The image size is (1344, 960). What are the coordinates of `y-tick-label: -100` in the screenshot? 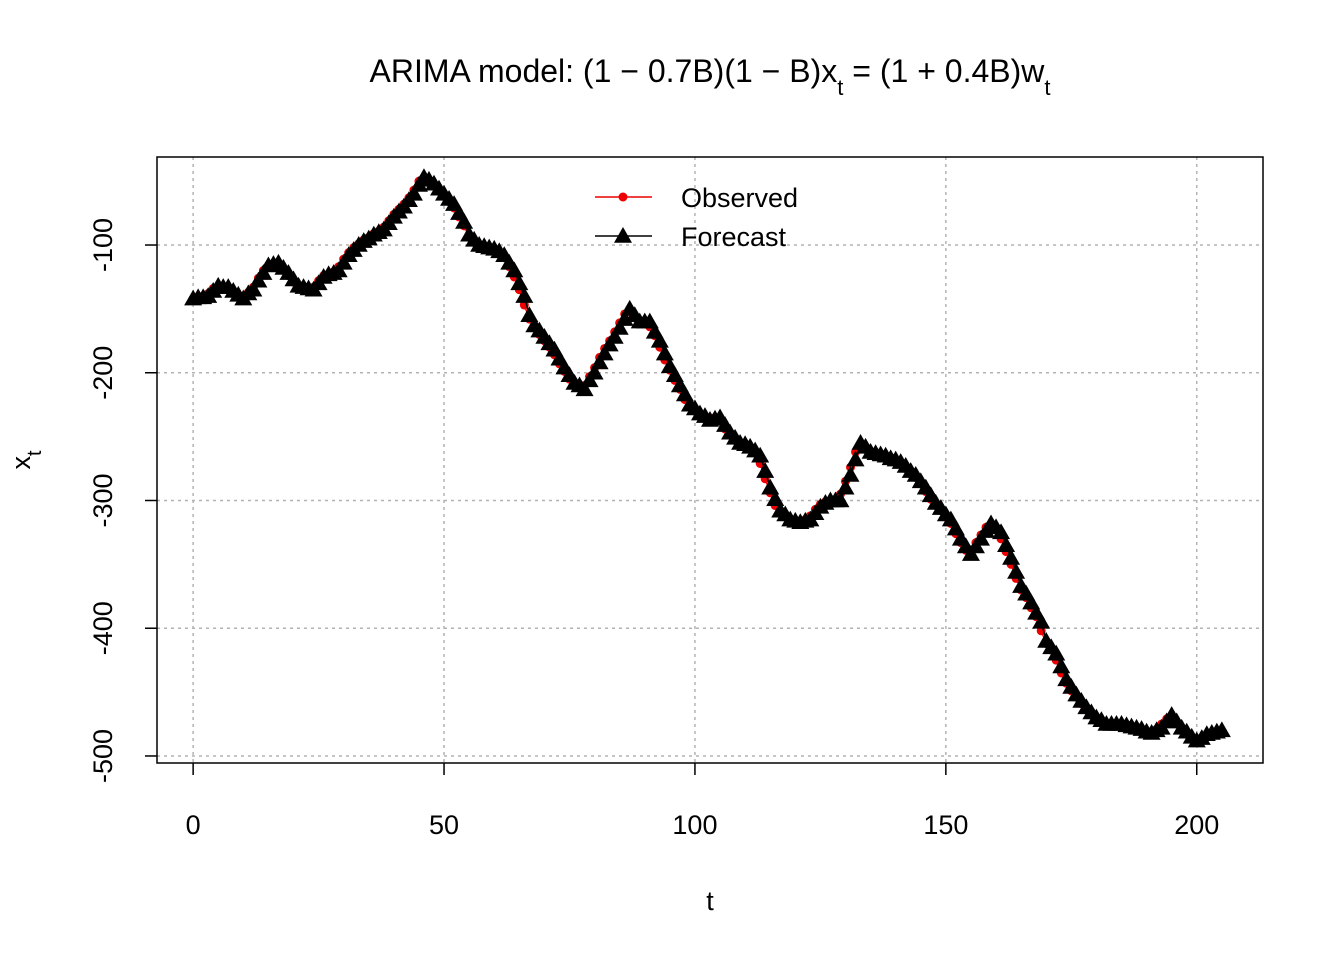 It's located at (103, 245).